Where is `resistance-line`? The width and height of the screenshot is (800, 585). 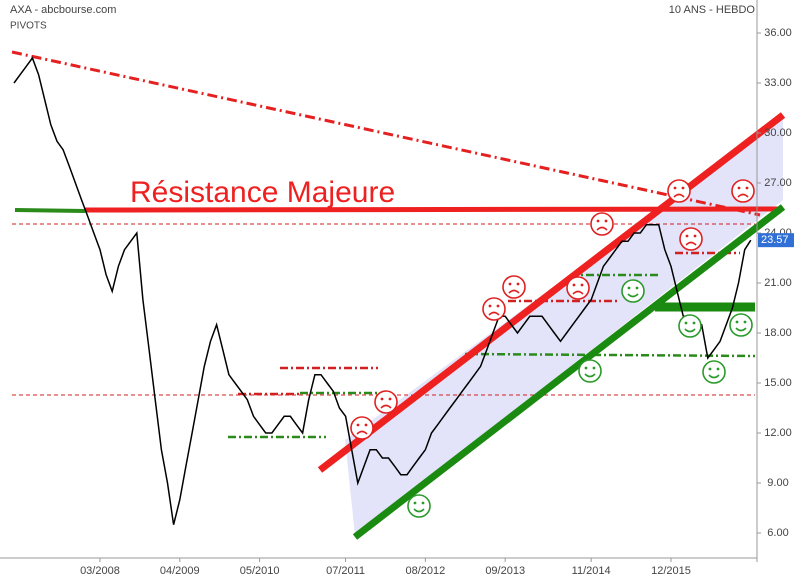
resistance-line is located at coordinates (434, 209).